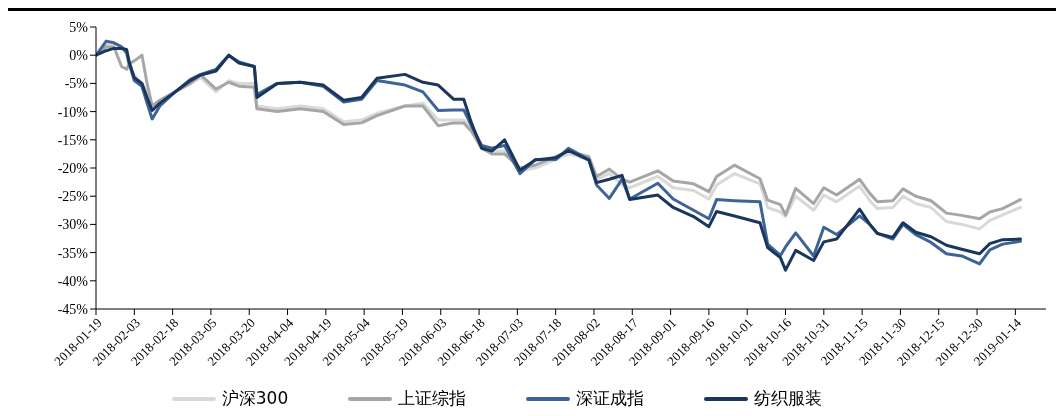  Describe the element at coordinates (73, 225) in the screenshot. I see `y-tick-label: -30%` at that location.